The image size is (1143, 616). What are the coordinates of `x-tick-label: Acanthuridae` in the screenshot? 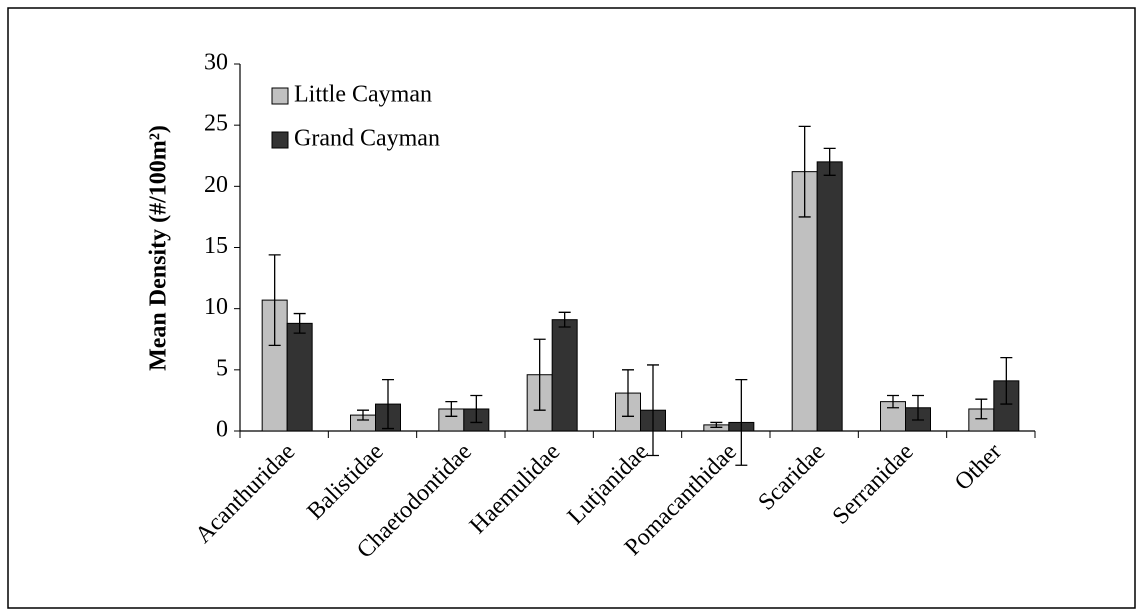 It's located at (245, 494).